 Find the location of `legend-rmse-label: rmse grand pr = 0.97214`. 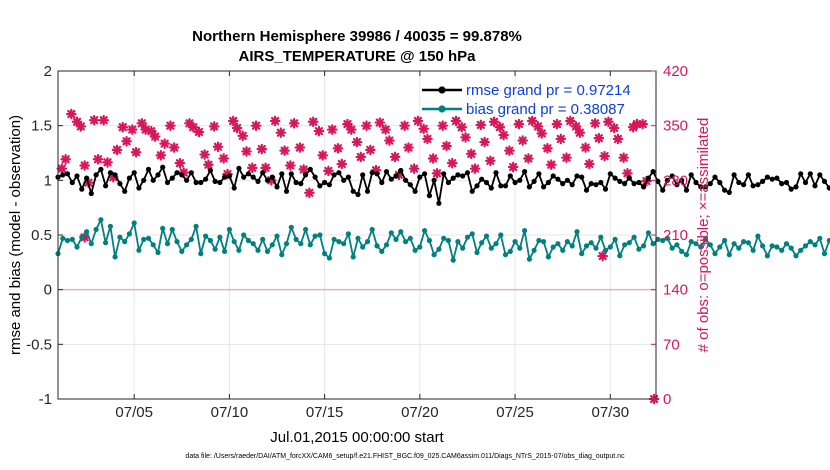

legend-rmse-label: rmse grand pr = 0.97214 is located at coordinates (548, 90).